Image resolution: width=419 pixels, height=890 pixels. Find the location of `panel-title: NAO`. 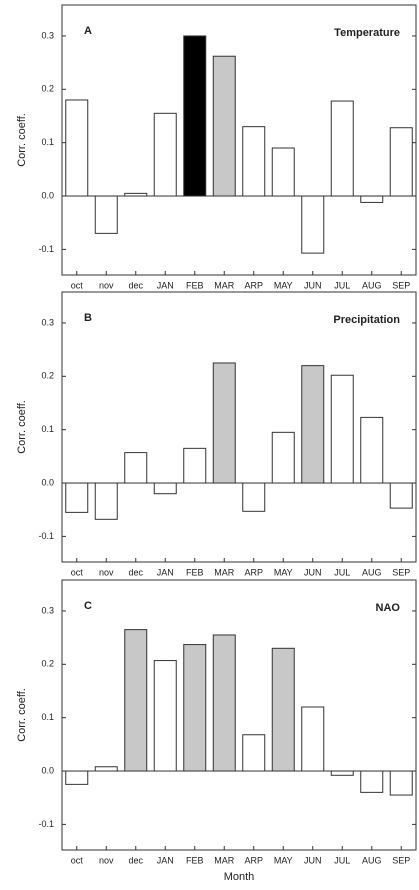

panel-title: NAO is located at coordinates (388, 608).